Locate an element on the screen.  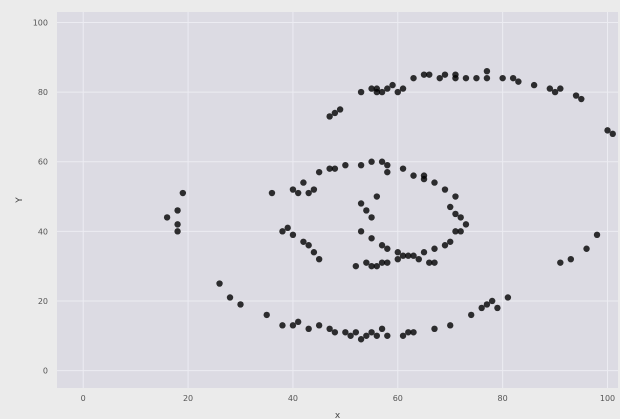
x-tick-label: 40 is located at coordinates (293, 398).